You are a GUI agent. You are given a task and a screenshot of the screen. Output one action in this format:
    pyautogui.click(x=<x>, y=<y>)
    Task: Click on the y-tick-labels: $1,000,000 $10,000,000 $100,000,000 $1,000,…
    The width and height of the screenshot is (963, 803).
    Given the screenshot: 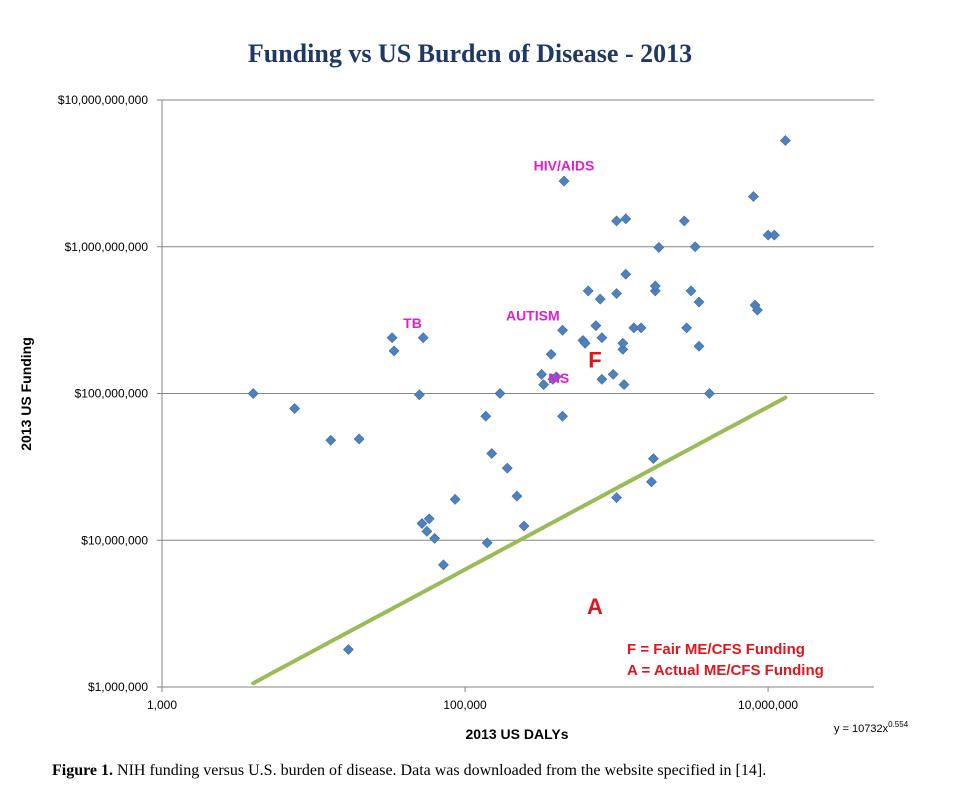 What is the action you would take?
    pyautogui.click(x=103, y=393)
    